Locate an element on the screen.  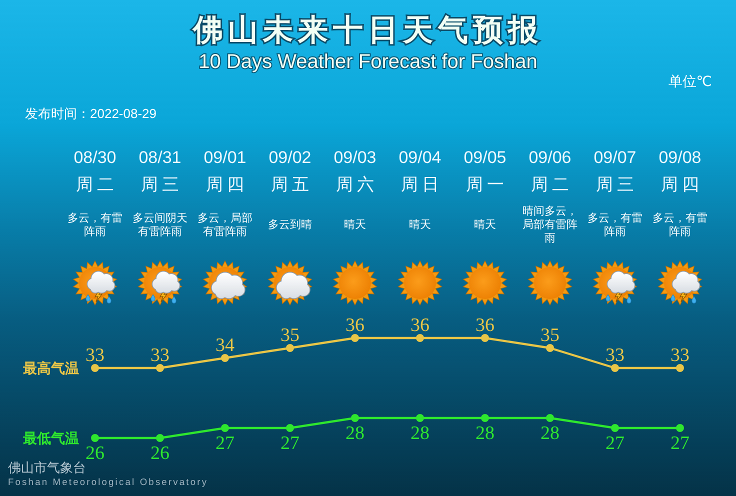
text: 发布时间：2022-08-29 is located at coordinates (90, 113).